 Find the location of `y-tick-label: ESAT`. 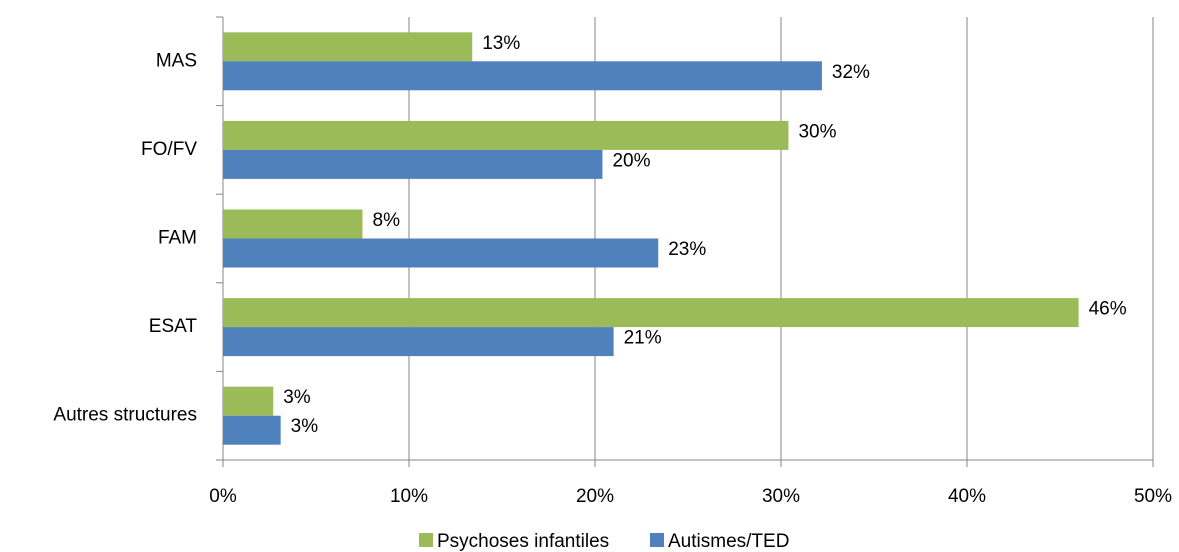

y-tick-label: ESAT is located at coordinates (173, 326).